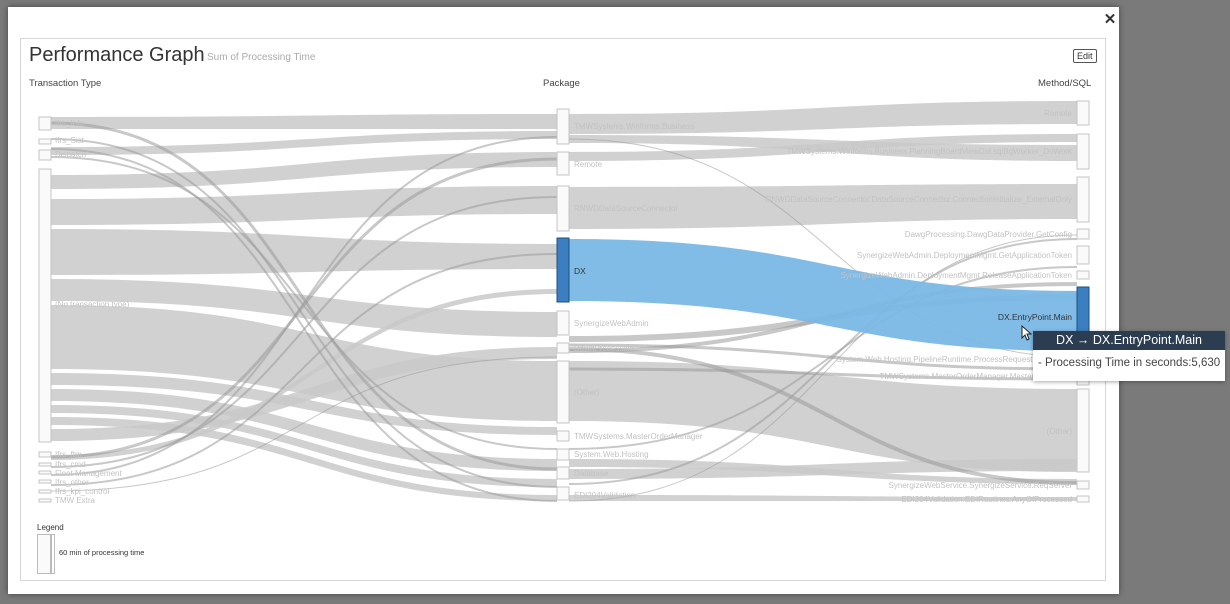 This screenshot has width=1230, height=604. Describe the element at coordinates (1110, 19) in the screenshot. I see `close-icon: ✕` at that location.